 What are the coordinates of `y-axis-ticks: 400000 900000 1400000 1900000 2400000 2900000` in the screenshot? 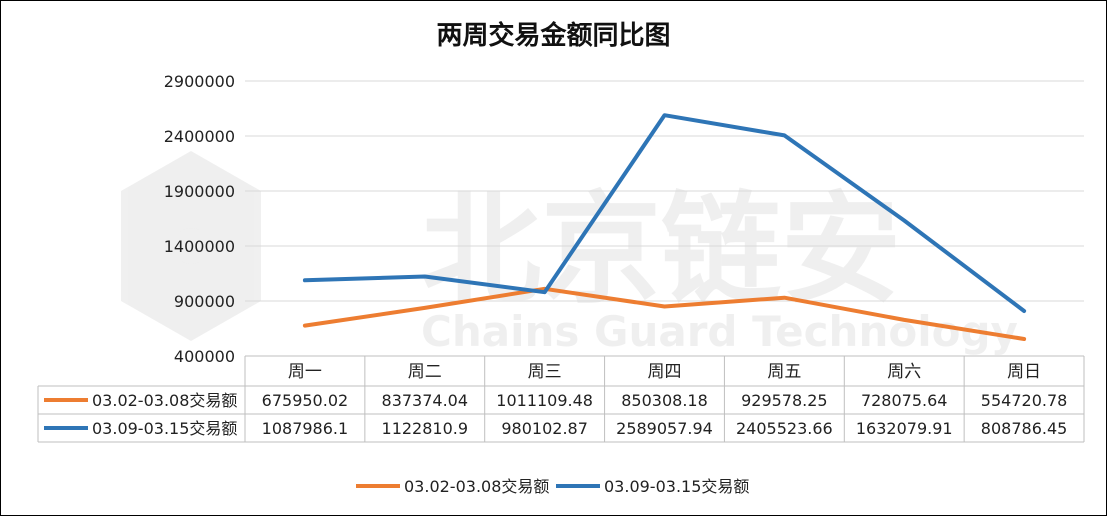 It's located at (199, 219).